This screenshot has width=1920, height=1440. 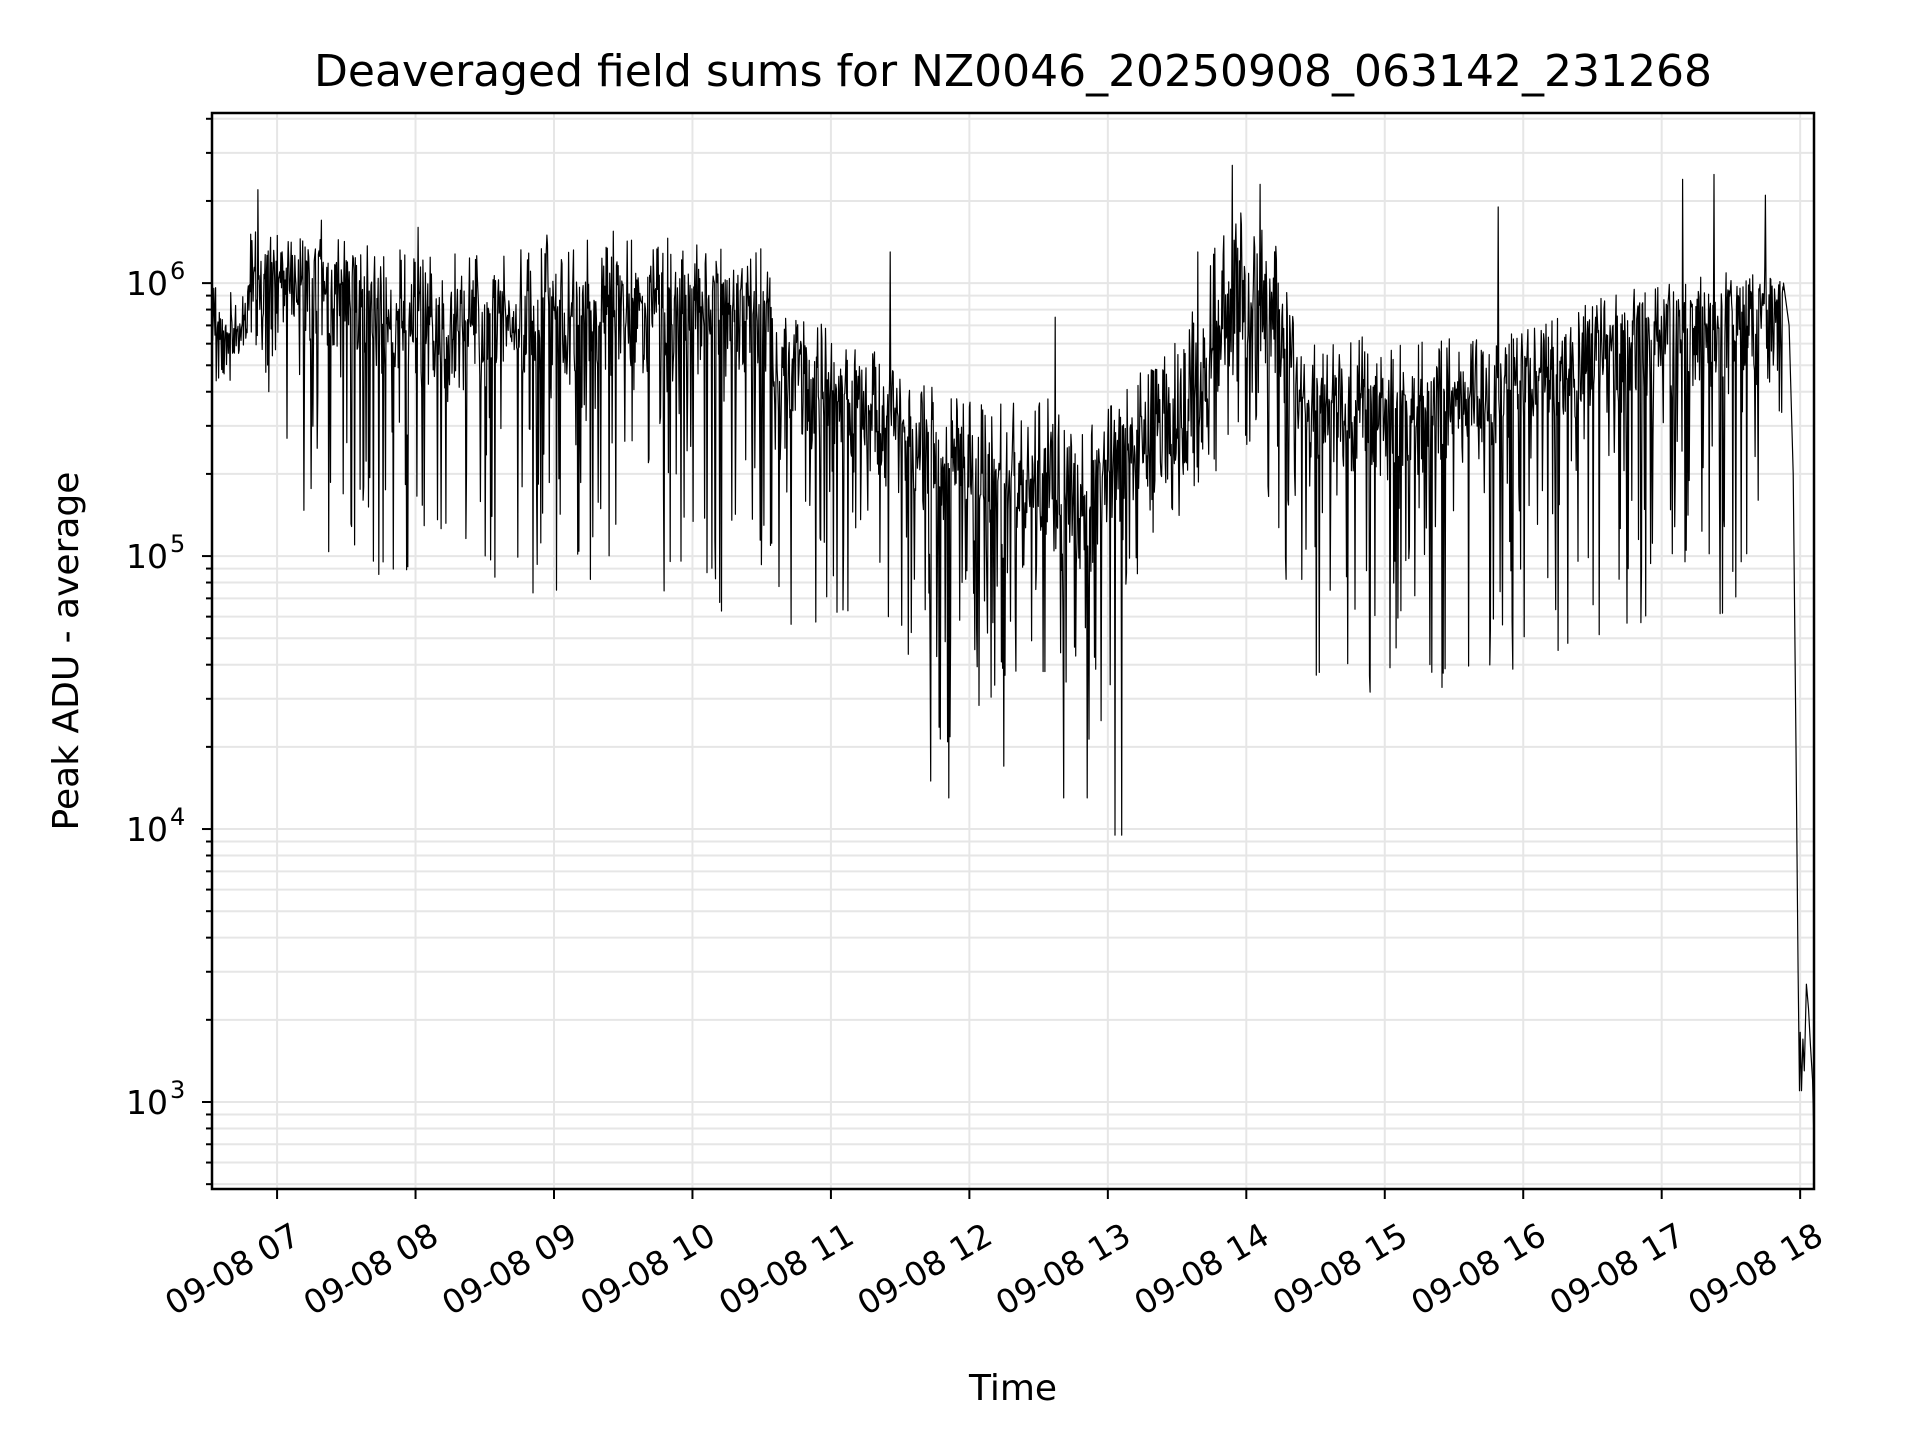 What do you see at coordinates (177, 544) in the screenshot?
I see `y-tick-exponent: 5` at bounding box center [177, 544].